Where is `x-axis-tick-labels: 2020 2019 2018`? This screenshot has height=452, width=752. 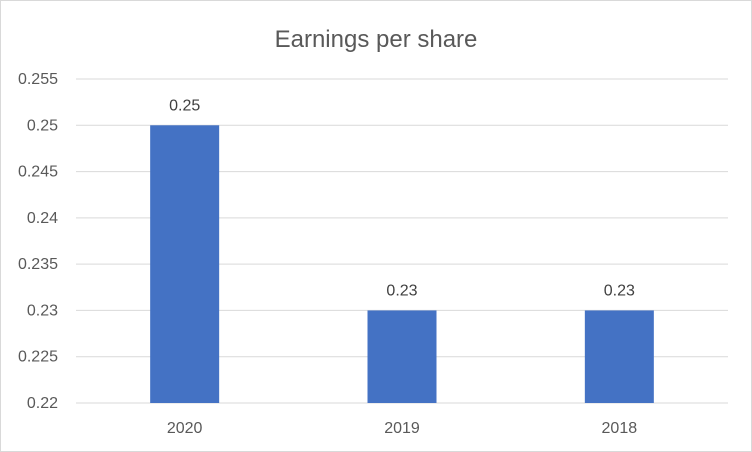
x-axis-tick-labels: 2020 2019 2018 is located at coordinates (402, 428).